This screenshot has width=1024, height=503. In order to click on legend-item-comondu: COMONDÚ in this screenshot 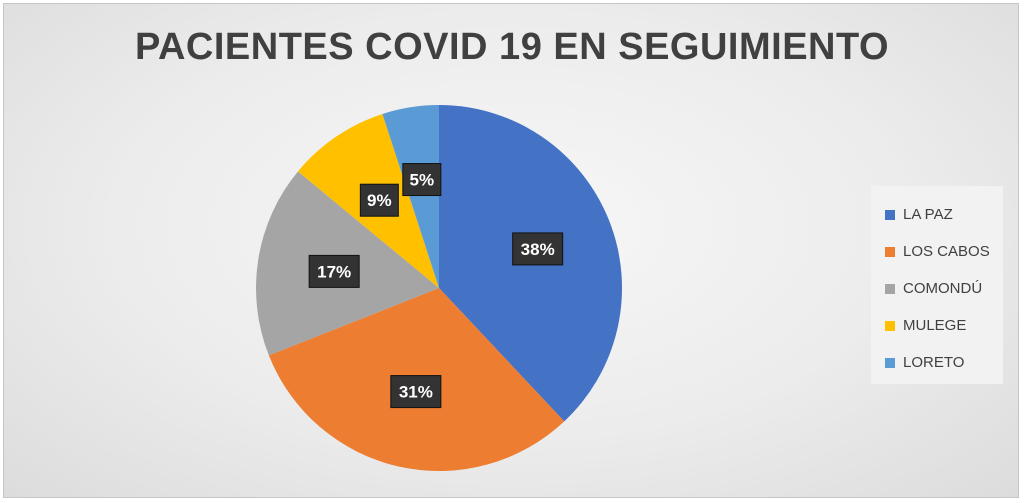, I will do `click(944, 288)`.